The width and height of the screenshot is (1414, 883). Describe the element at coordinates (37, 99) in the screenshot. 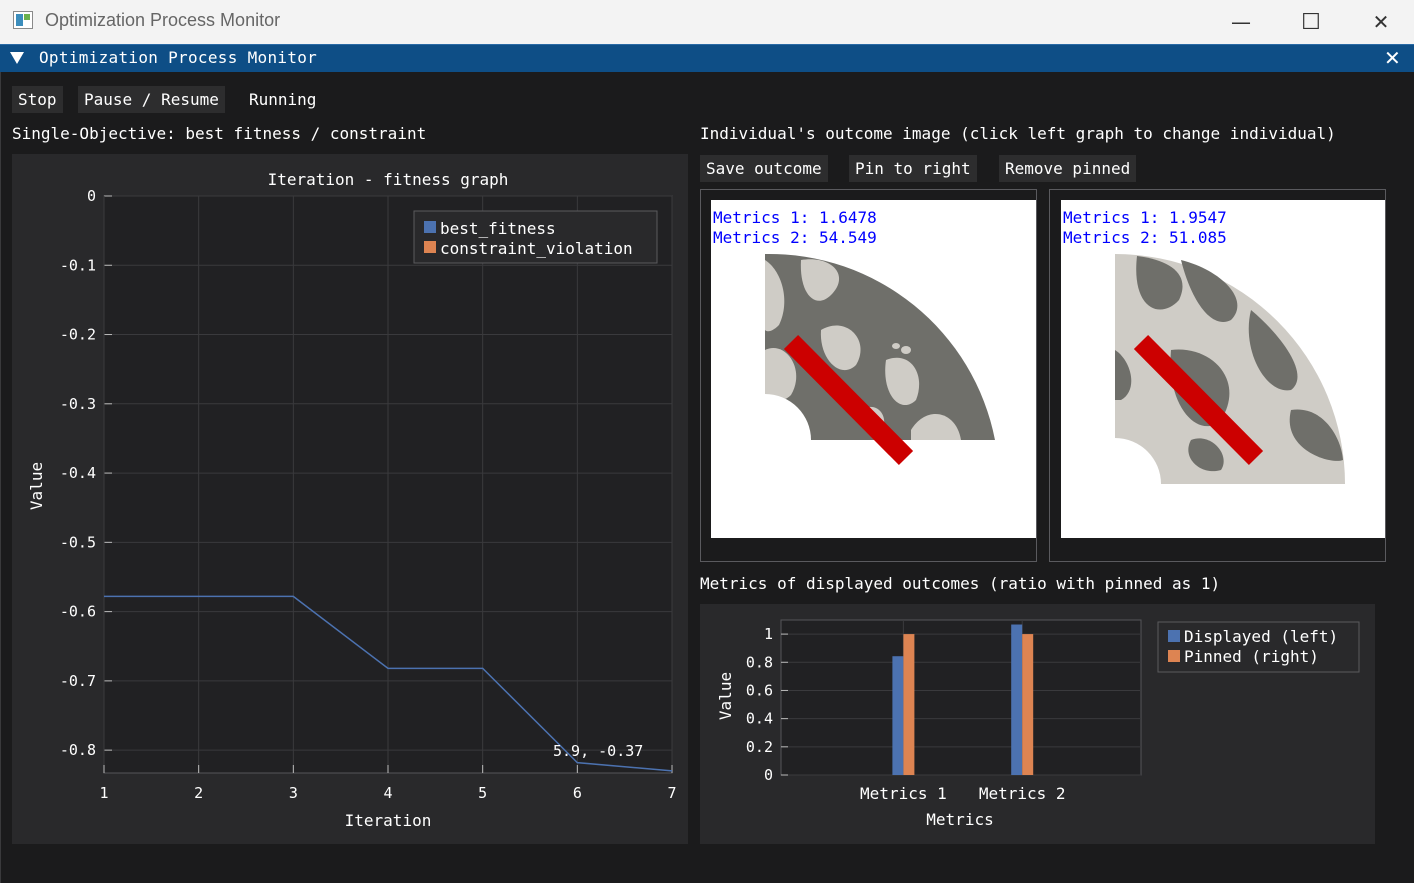

I see `stop-button: Stop` at that location.